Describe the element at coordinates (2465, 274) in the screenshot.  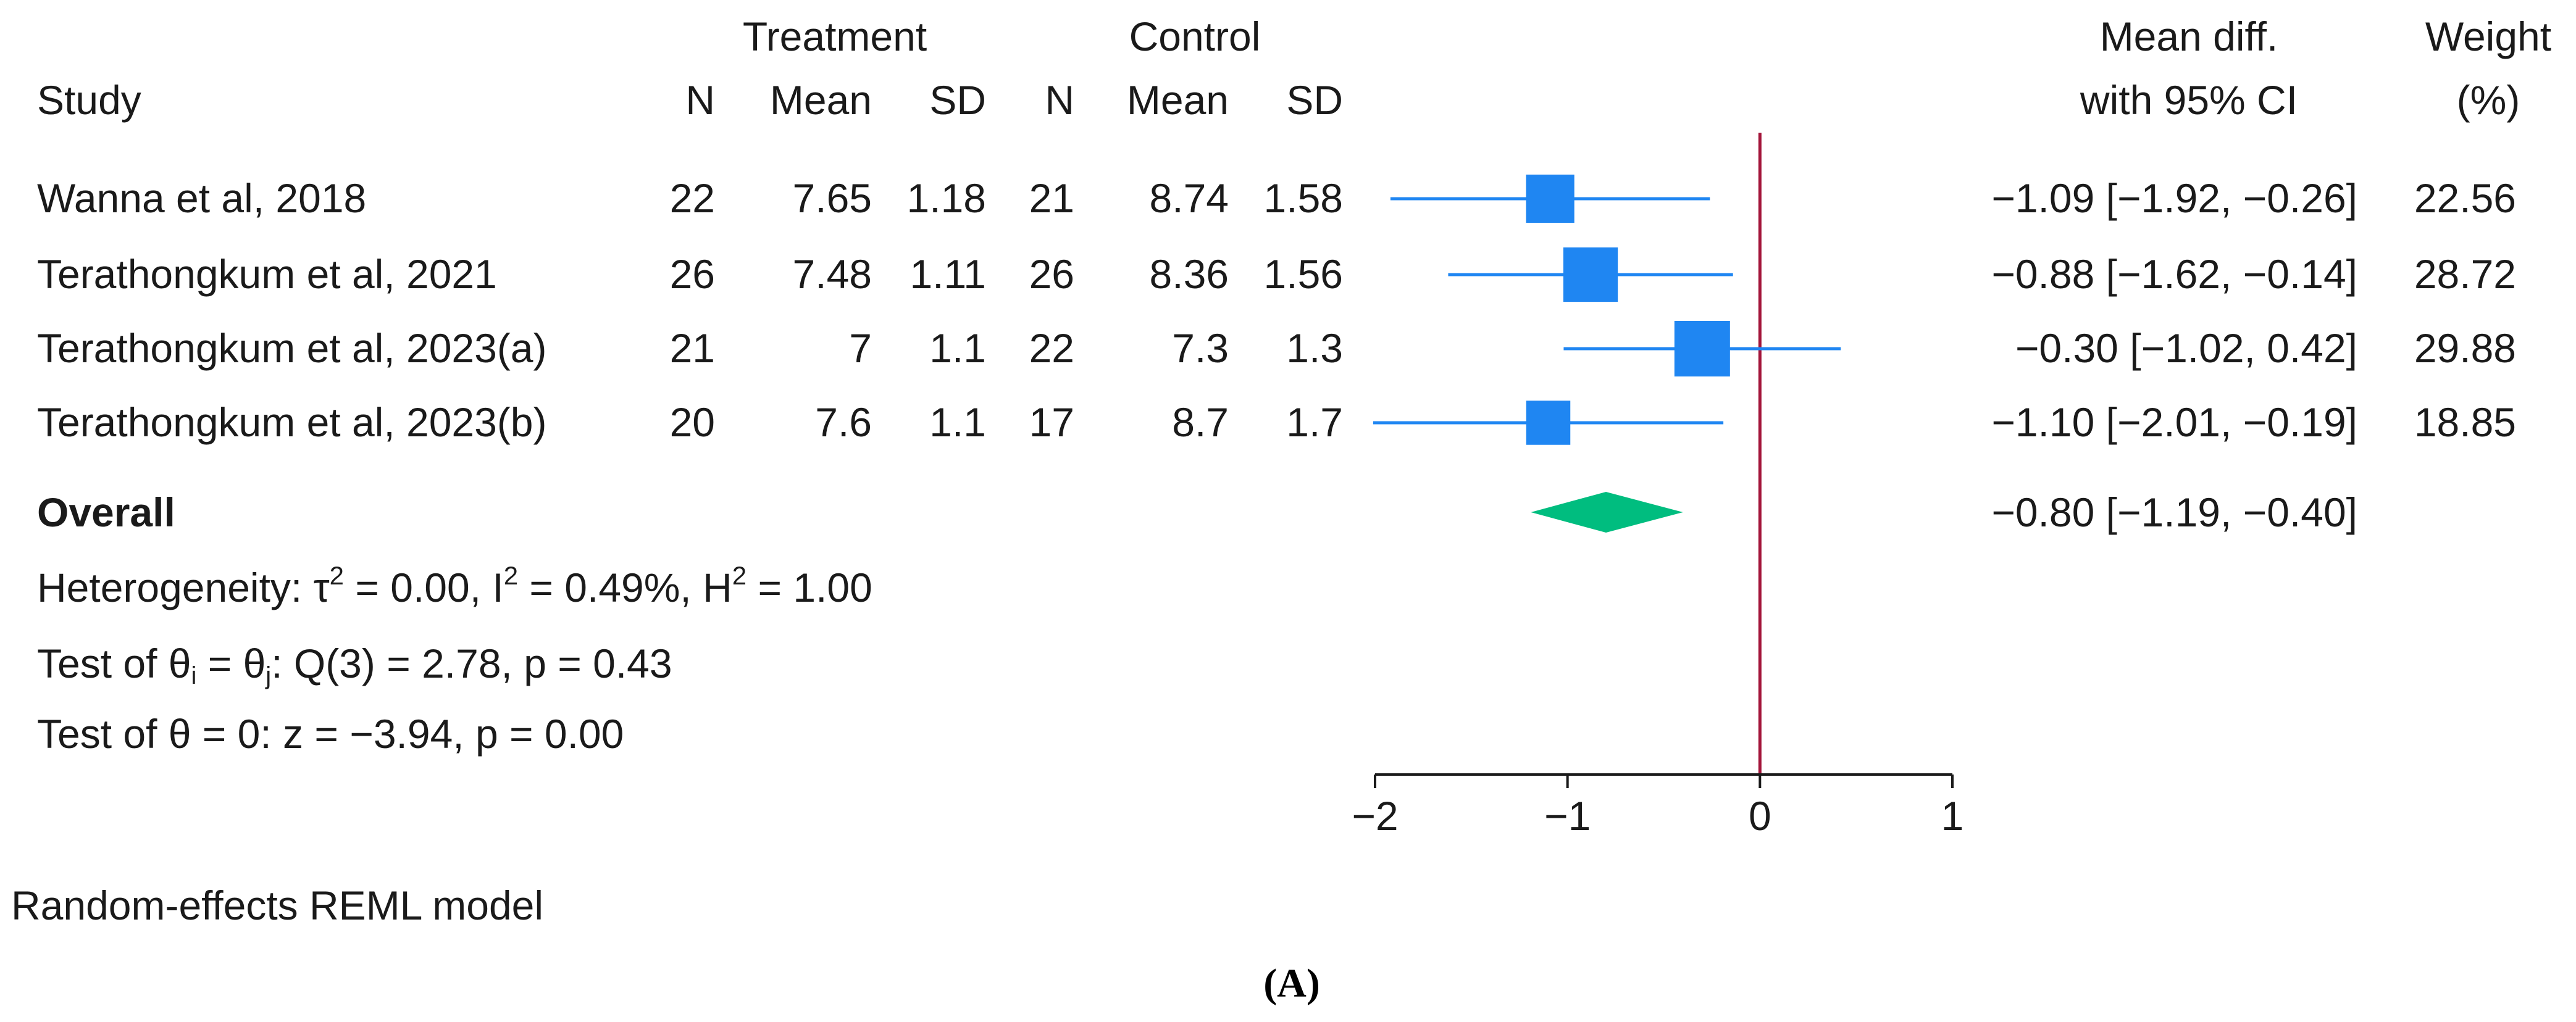
I see `study-weight: 28.72` at that location.